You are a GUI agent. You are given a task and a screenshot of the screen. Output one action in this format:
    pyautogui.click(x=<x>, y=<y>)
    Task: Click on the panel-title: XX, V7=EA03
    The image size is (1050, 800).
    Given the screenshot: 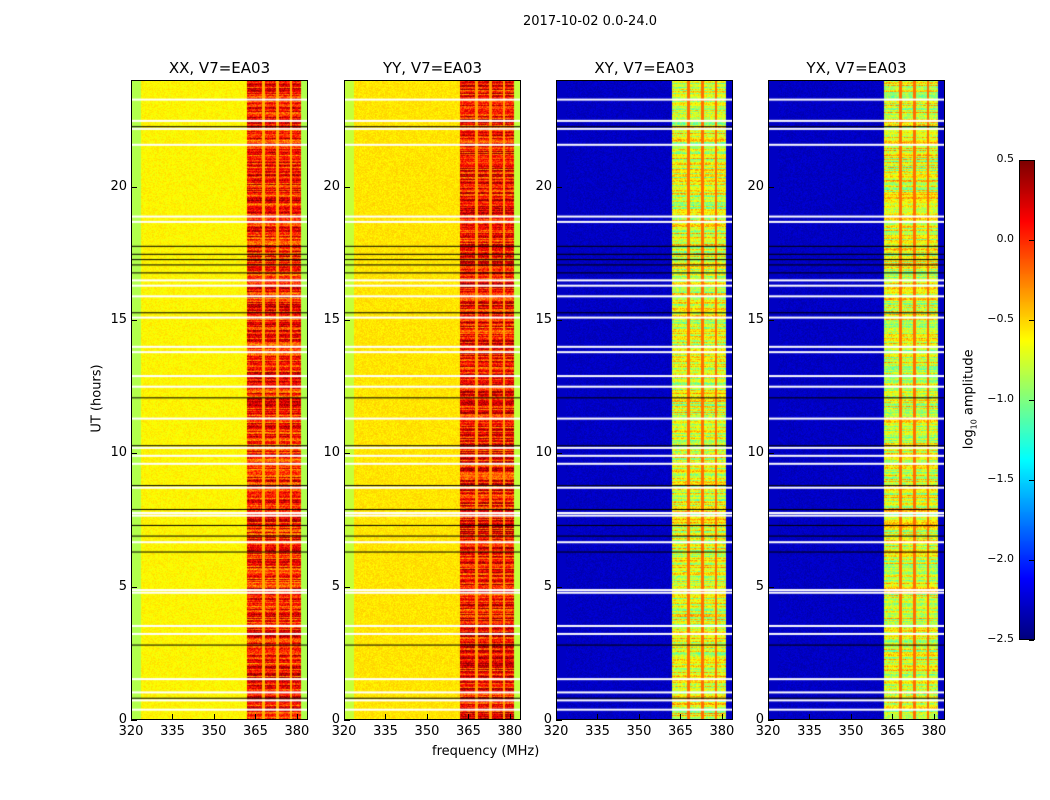 What is the action you would take?
    pyautogui.click(x=219, y=68)
    